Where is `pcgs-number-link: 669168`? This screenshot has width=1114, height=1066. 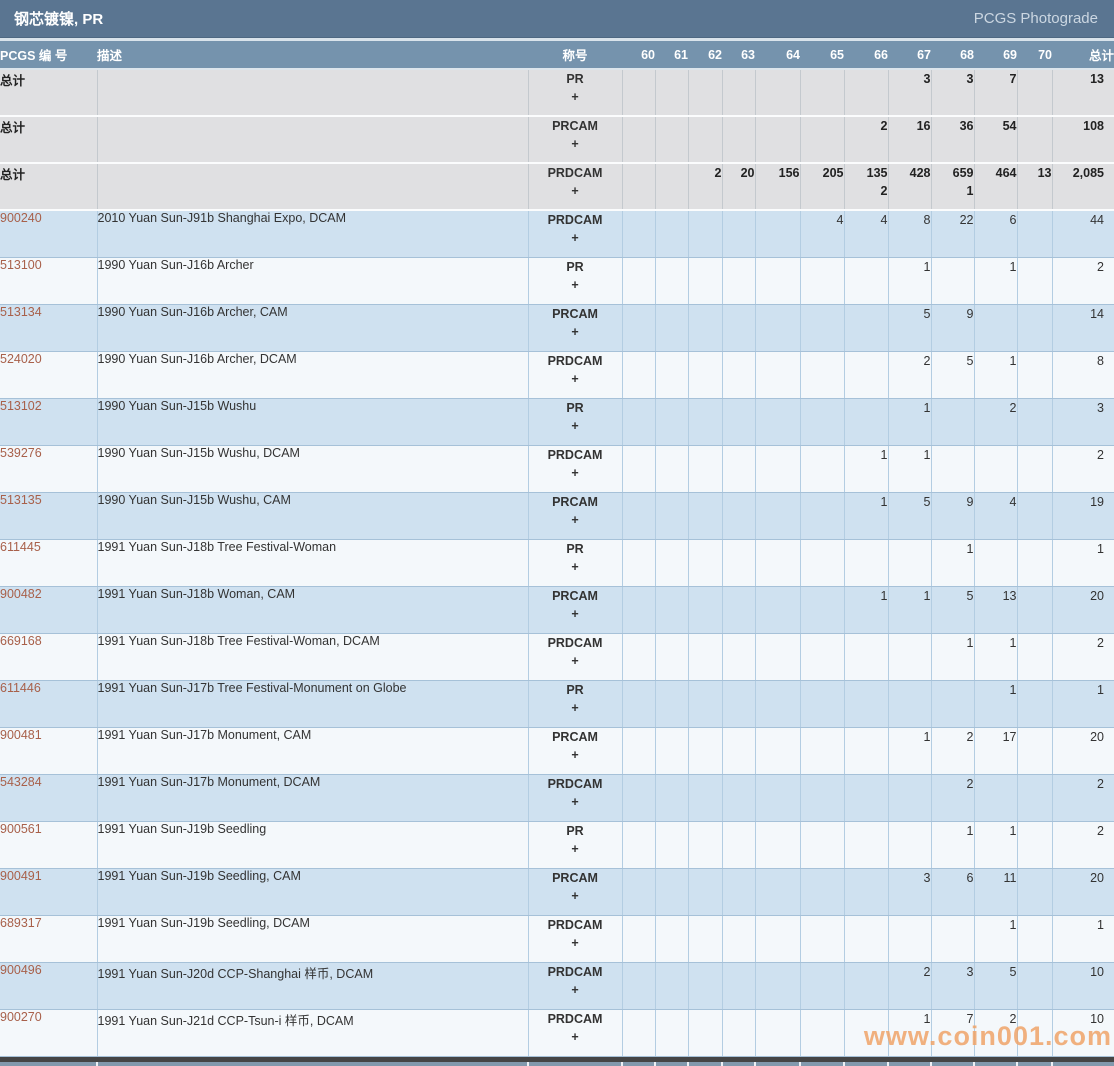 pcgs-number-link: 669168 is located at coordinates (21, 641).